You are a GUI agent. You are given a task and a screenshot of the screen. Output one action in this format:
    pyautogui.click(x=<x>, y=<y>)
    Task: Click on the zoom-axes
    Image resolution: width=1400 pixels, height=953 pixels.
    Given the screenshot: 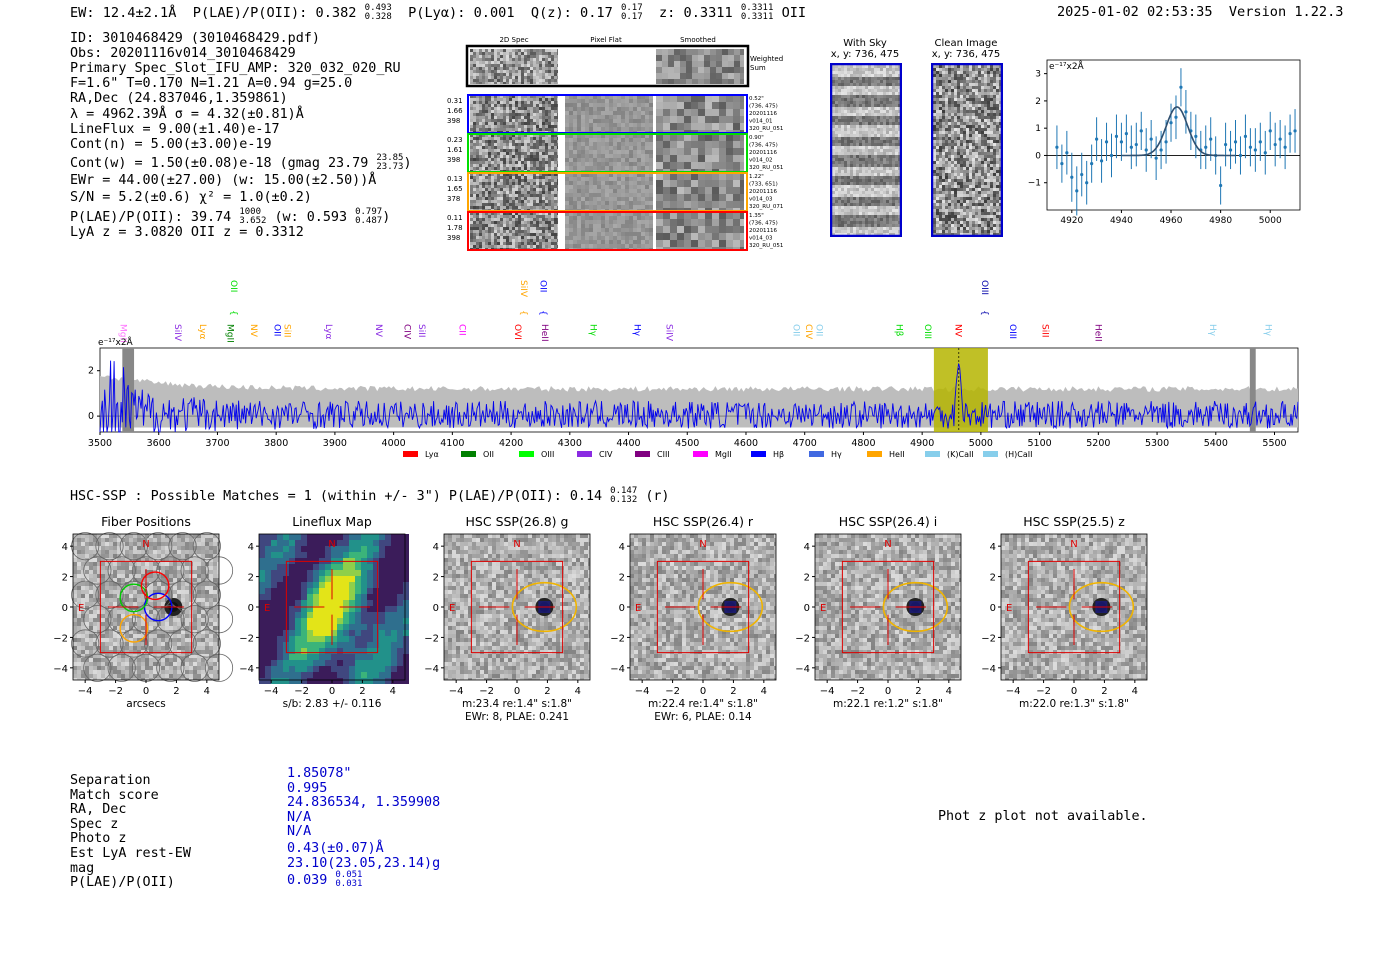 What is the action you would take?
    pyautogui.click(x=1173, y=135)
    